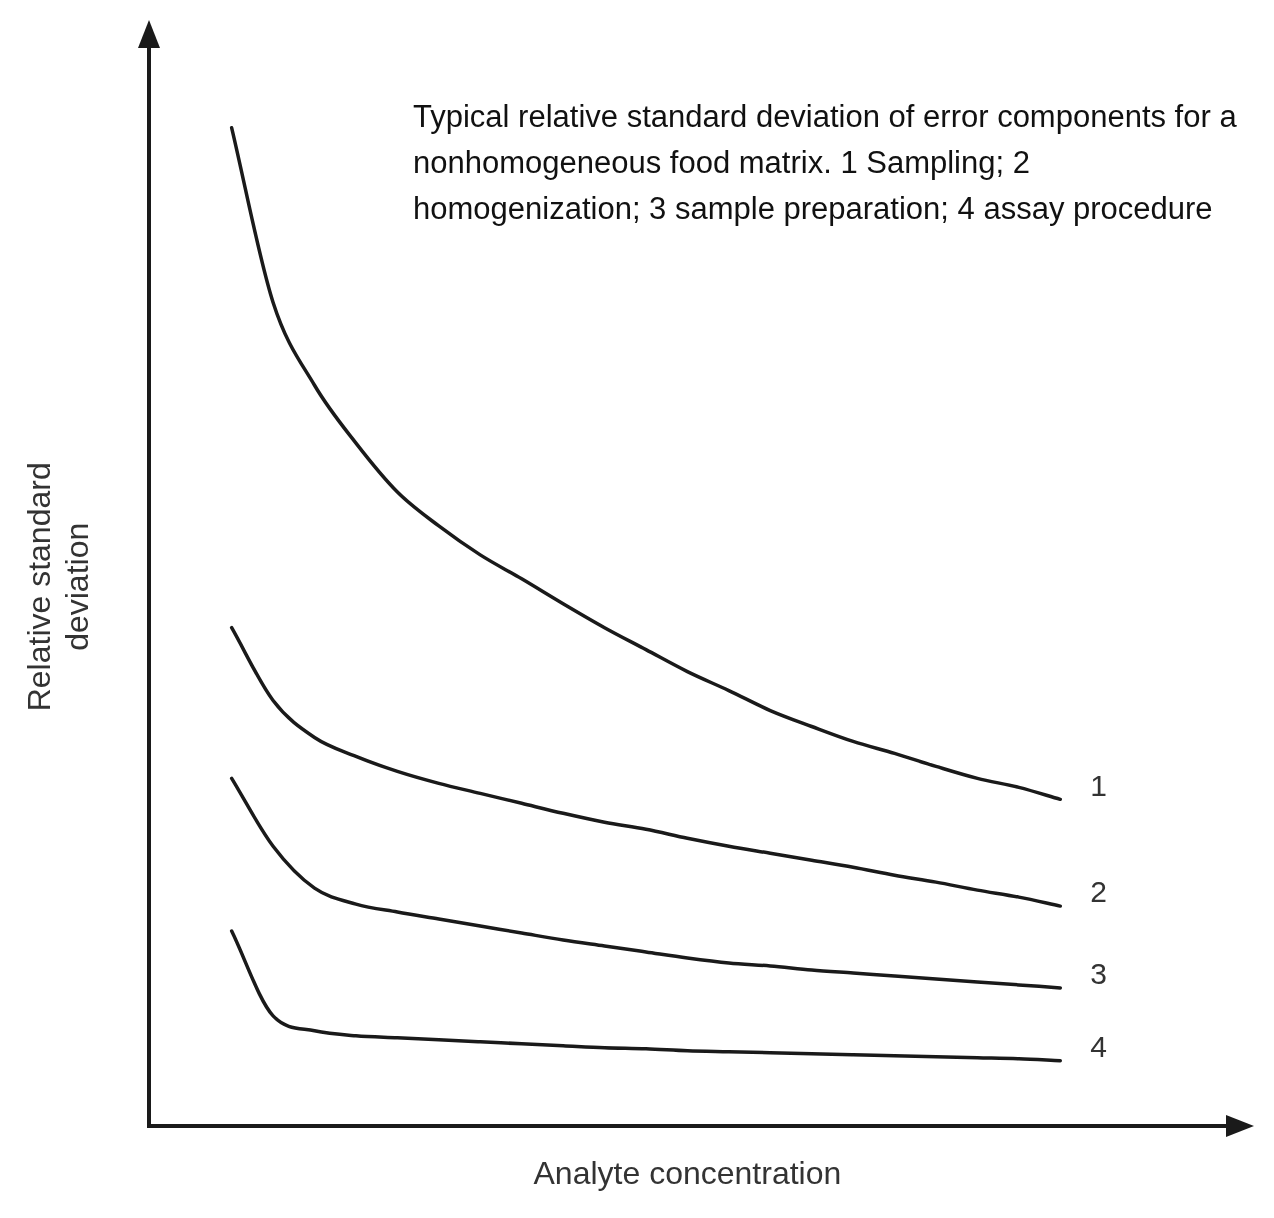  Describe the element at coordinates (58, 587) in the screenshot. I see `y-axis-title: Relative standard deviation` at that location.